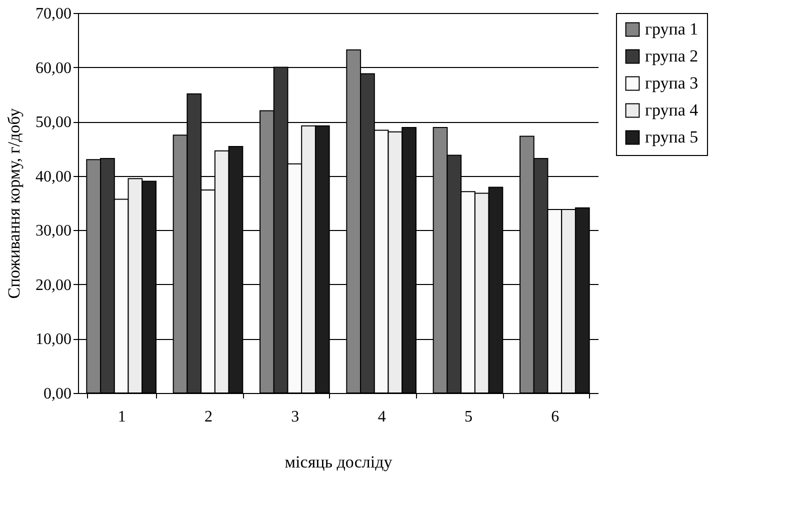  I want to click on x-tick-label: 4, so click(382, 417).